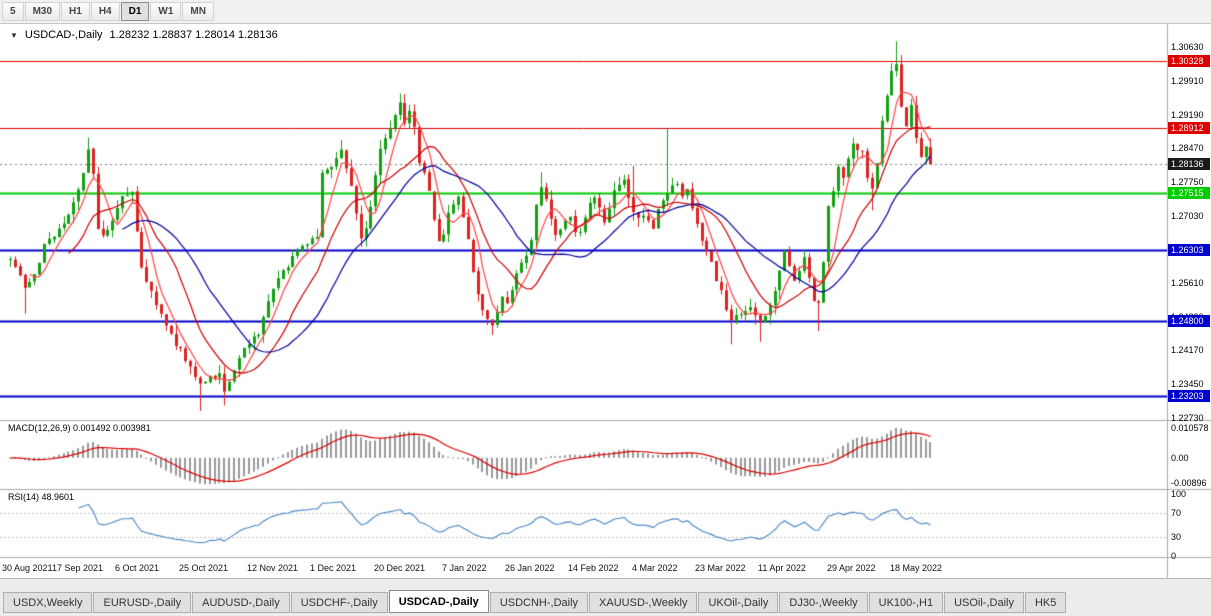  I want to click on chart-tab-usdcad-daily: USDCAD-,Daily, so click(438, 601).